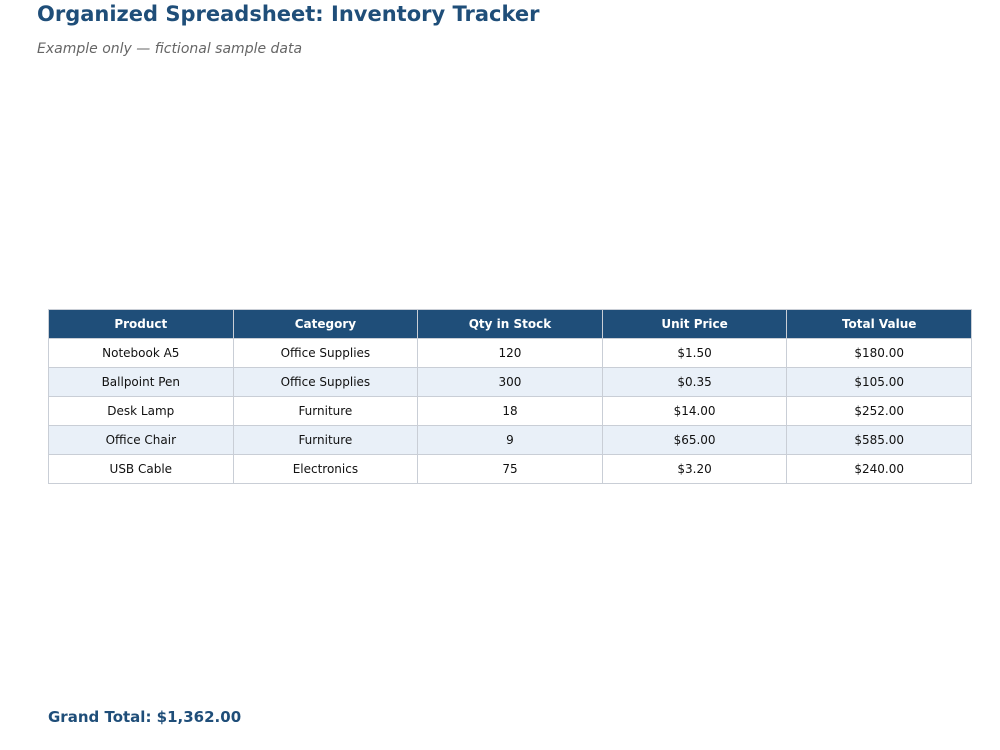 This screenshot has height=750, width=1000. What do you see at coordinates (879, 382) in the screenshot?
I see `cell-total-value: $105.00` at bounding box center [879, 382].